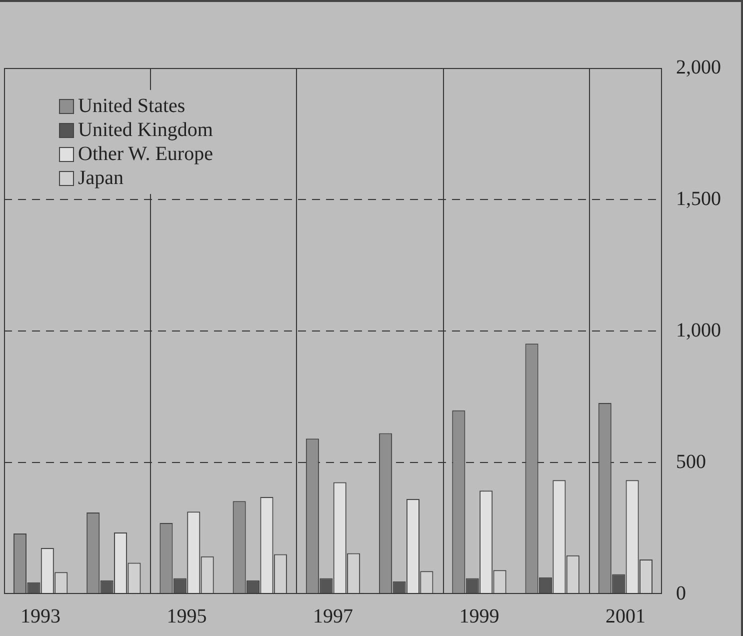  What do you see at coordinates (40, 616) in the screenshot?
I see `x-tick-label: 1993` at bounding box center [40, 616].